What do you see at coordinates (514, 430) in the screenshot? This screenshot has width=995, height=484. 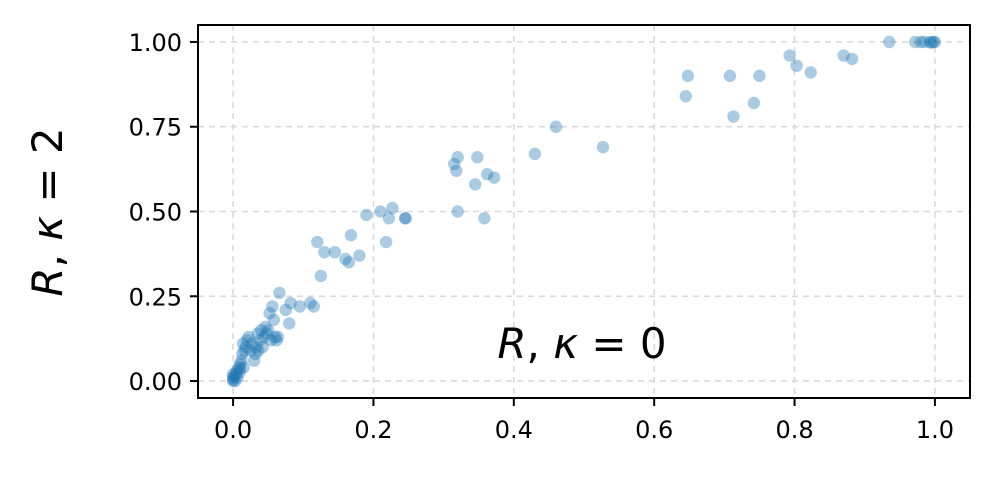 I see `x-tick-label: 0.4` at bounding box center [514, 430].